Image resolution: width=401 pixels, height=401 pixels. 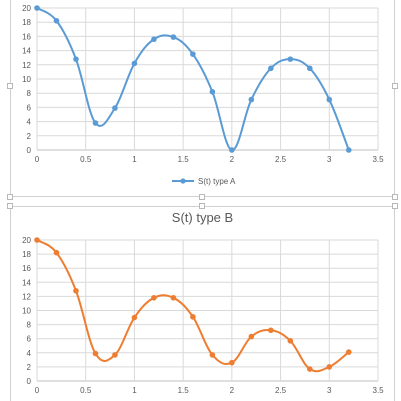 What do you see at coordinates (10, 197) in the screenshot?
I see `resize-handle-bottom-left` at bounding box center [10, 197].